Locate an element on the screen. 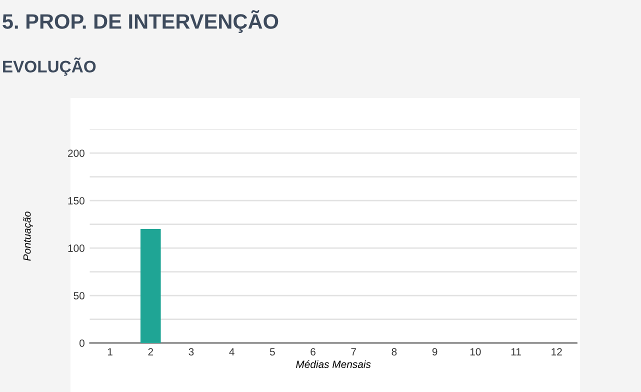  x-tick-label: 11 is located at coordinates (516, 352).